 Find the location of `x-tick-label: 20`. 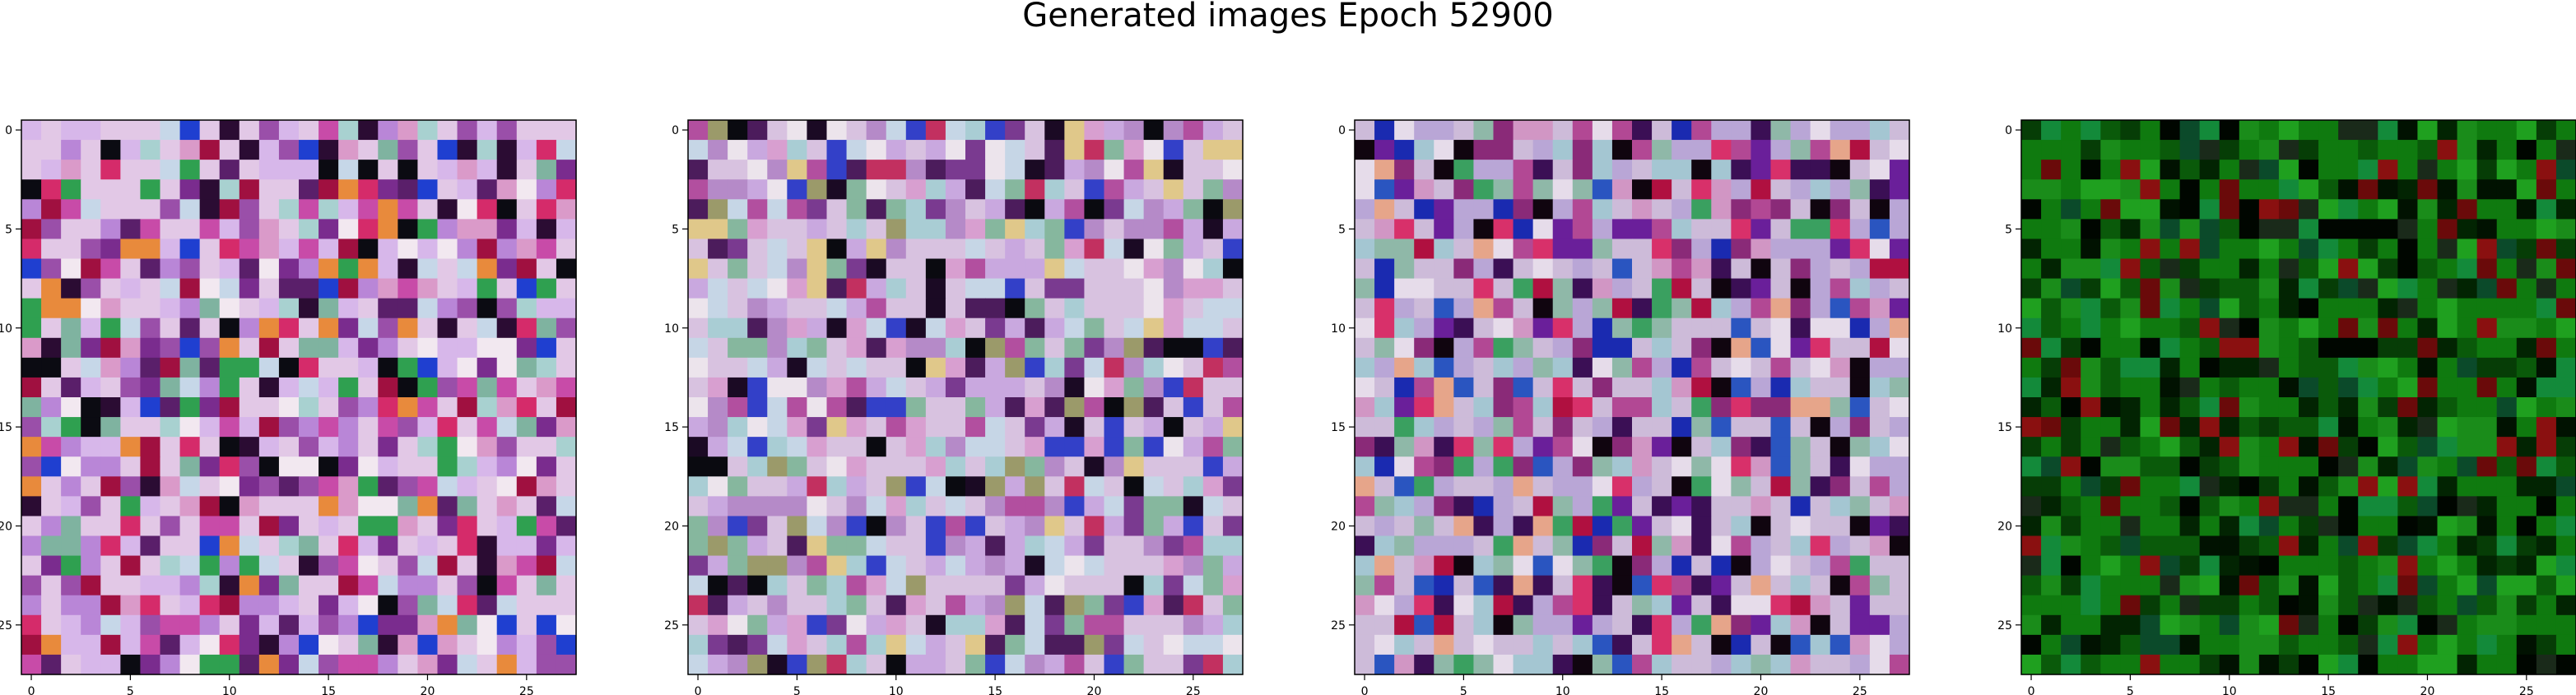

x-tick-label: 20 is located at coordinates (1094, 690).